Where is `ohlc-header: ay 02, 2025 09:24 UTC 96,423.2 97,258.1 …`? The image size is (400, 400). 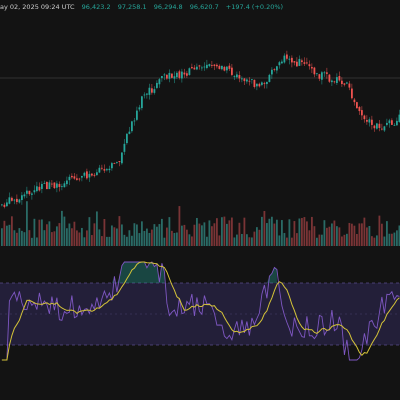 ohlc-header: ay 02, 2025 09:24 UTC 96,423.2 97,258.1 … is located at coordinates (144, 7).